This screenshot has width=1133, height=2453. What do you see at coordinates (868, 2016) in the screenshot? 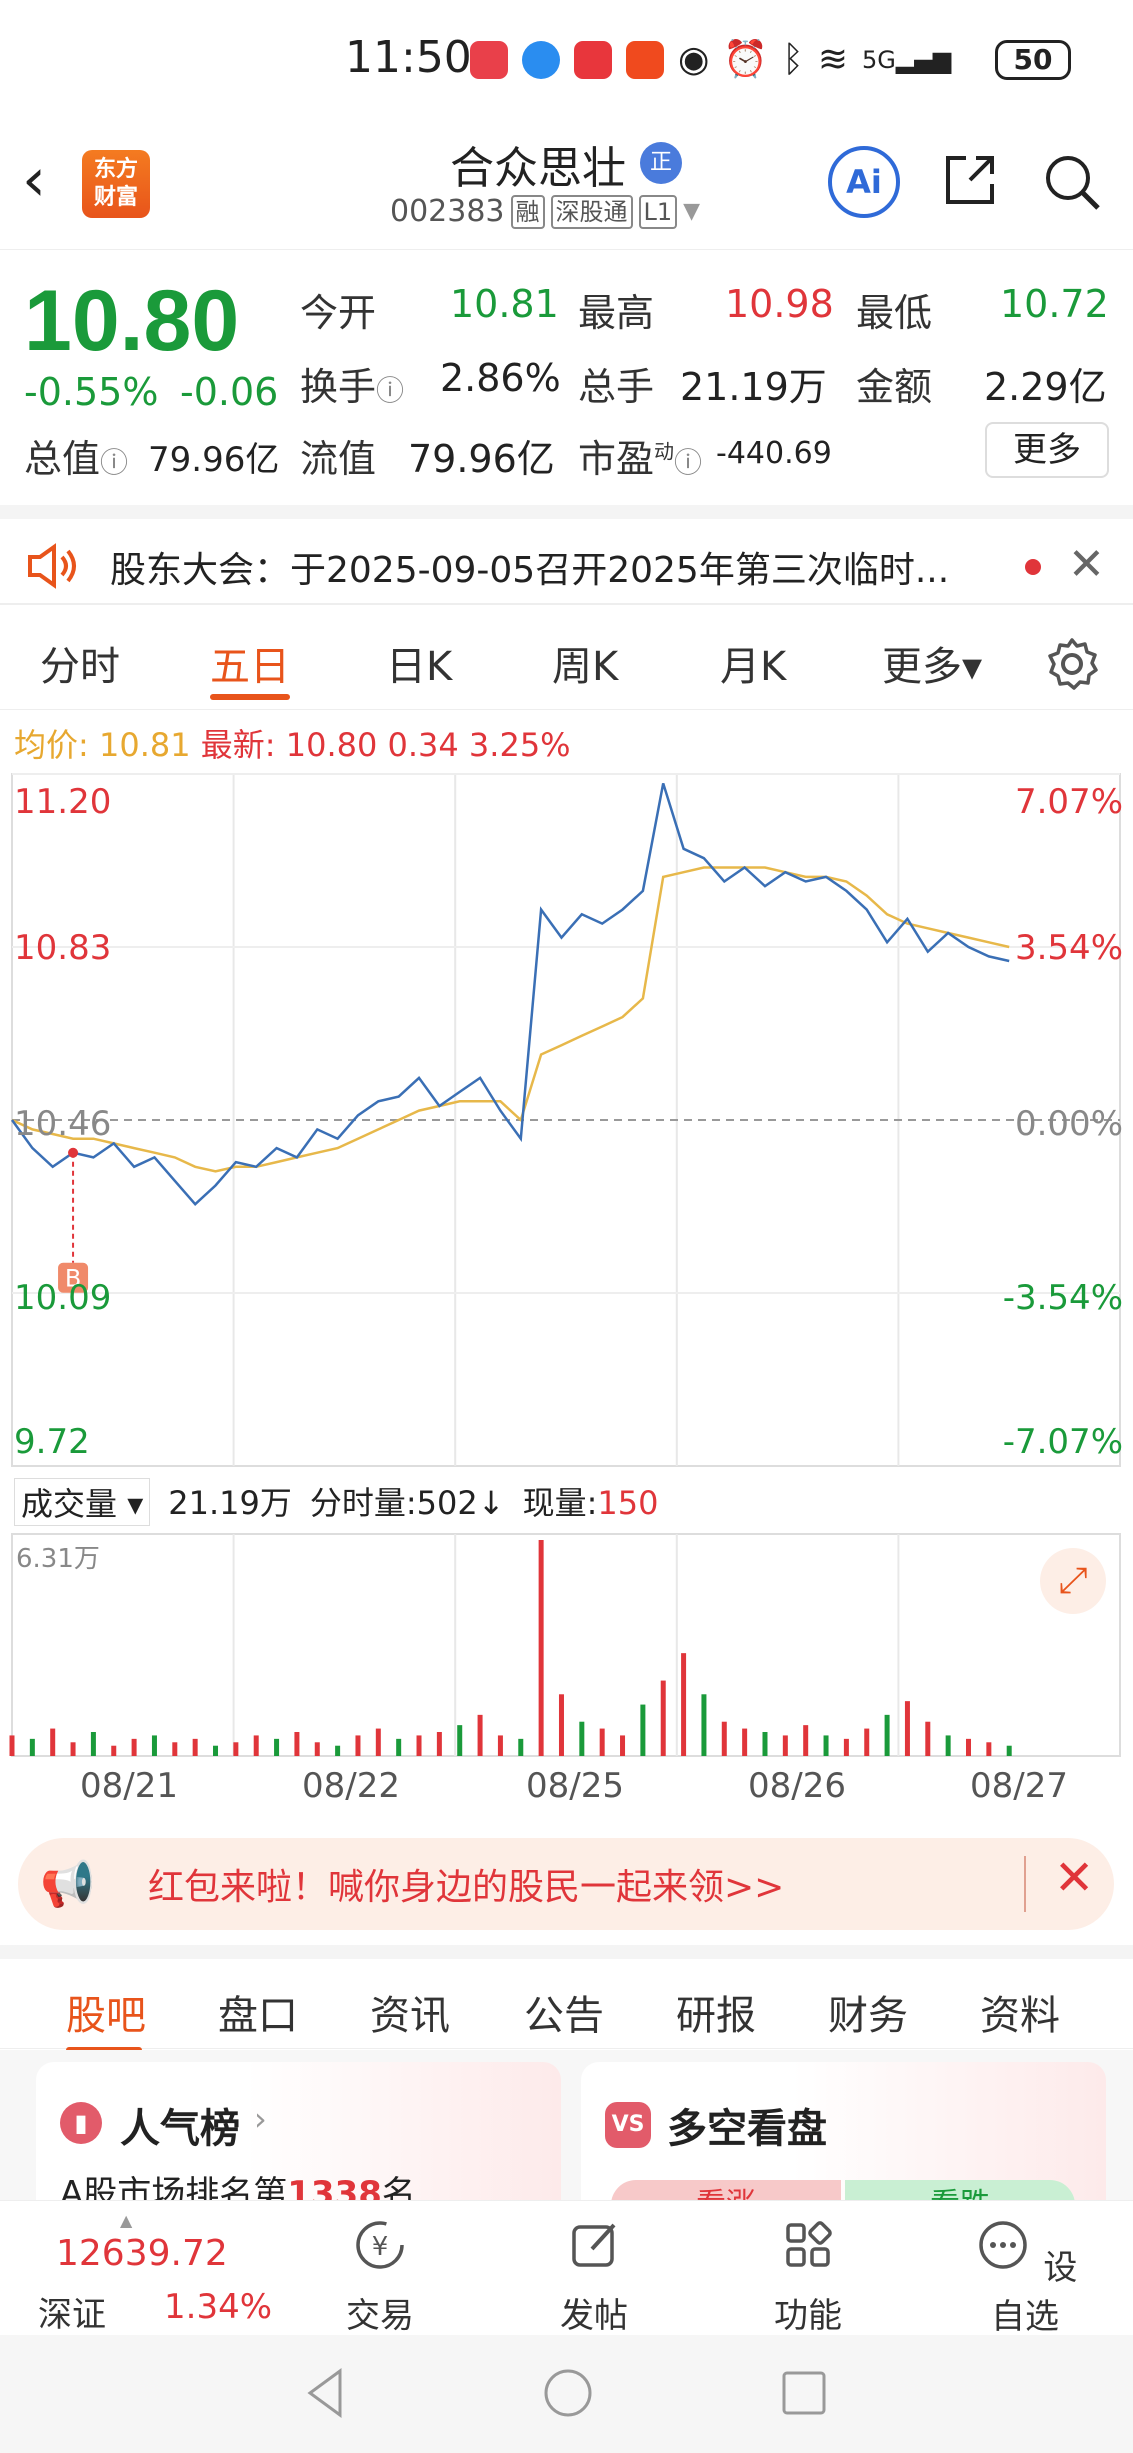
I see `tab-finance: 财务` at bounding box center [868, 2016].